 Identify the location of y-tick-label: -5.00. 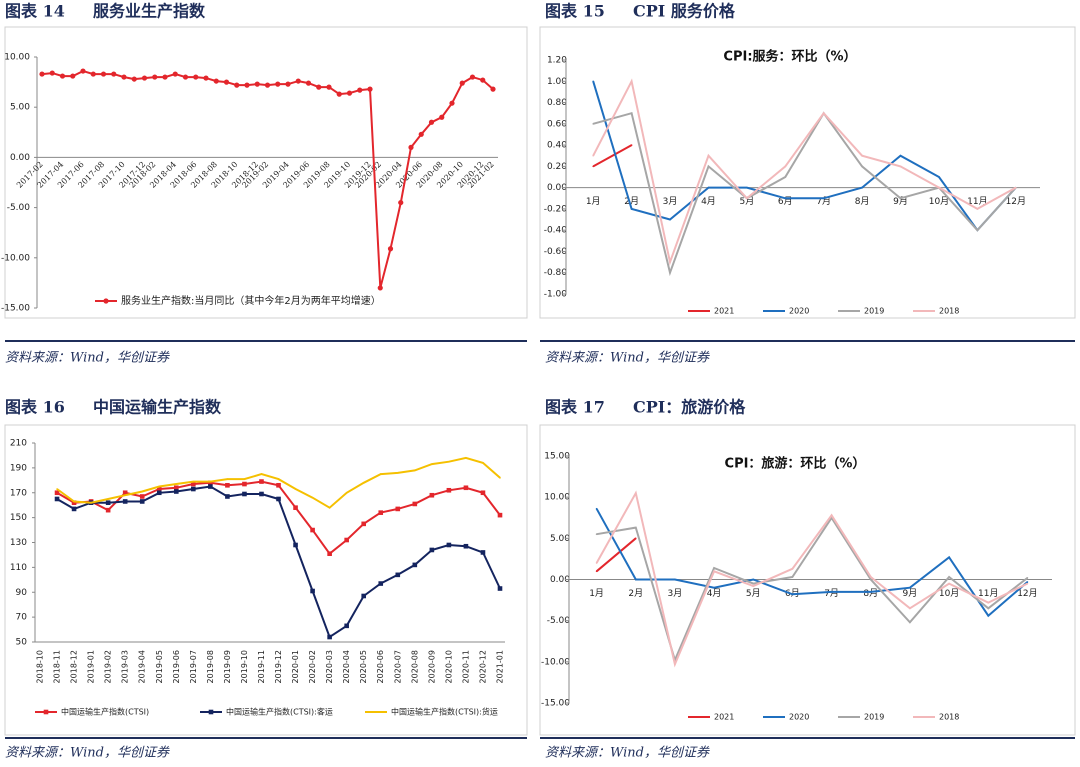
(19, 208).